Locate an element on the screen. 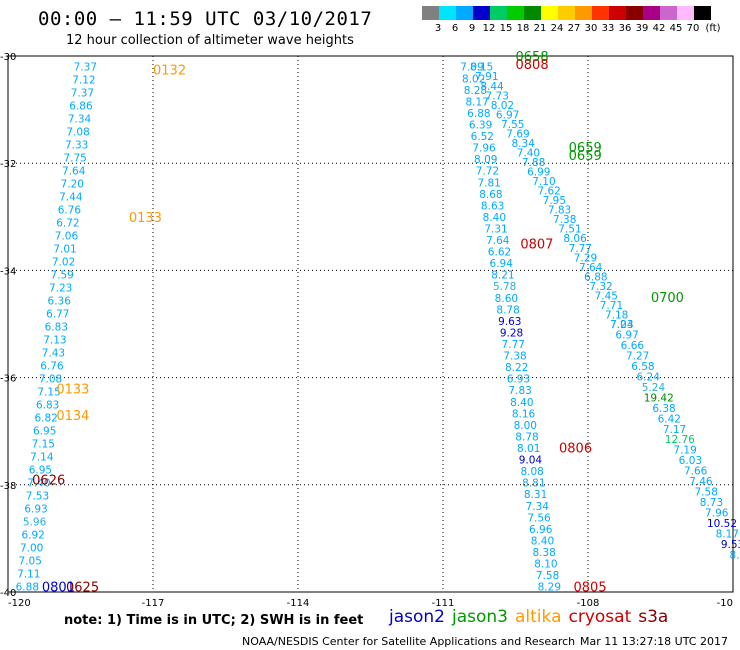 The height and width of the screenshot is (650, 740). swh-value: 9.53 is located at coordinates (730, 545).